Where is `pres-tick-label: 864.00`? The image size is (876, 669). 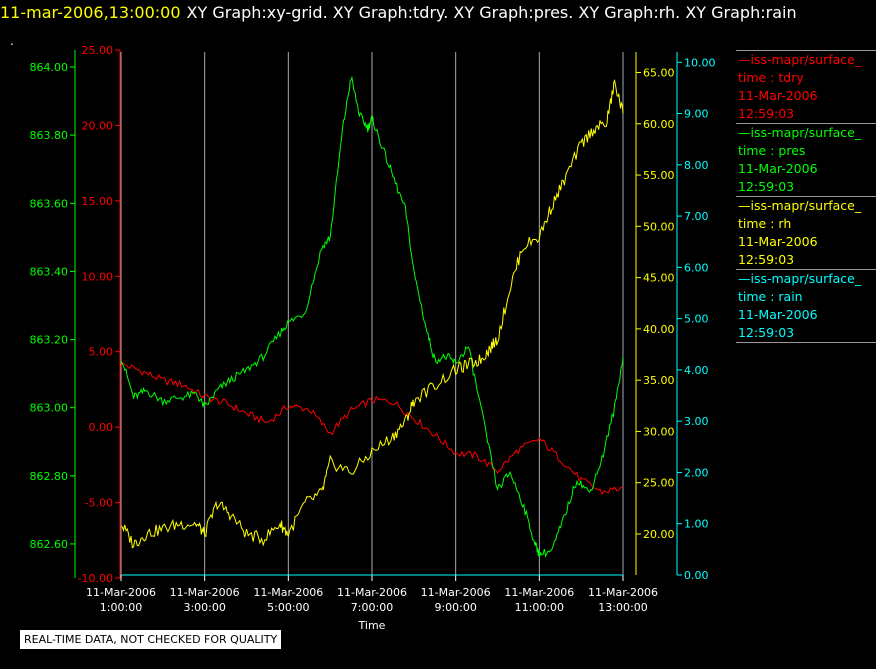 pres-tick-label: 864.00 is located at coordinates (49, 67).